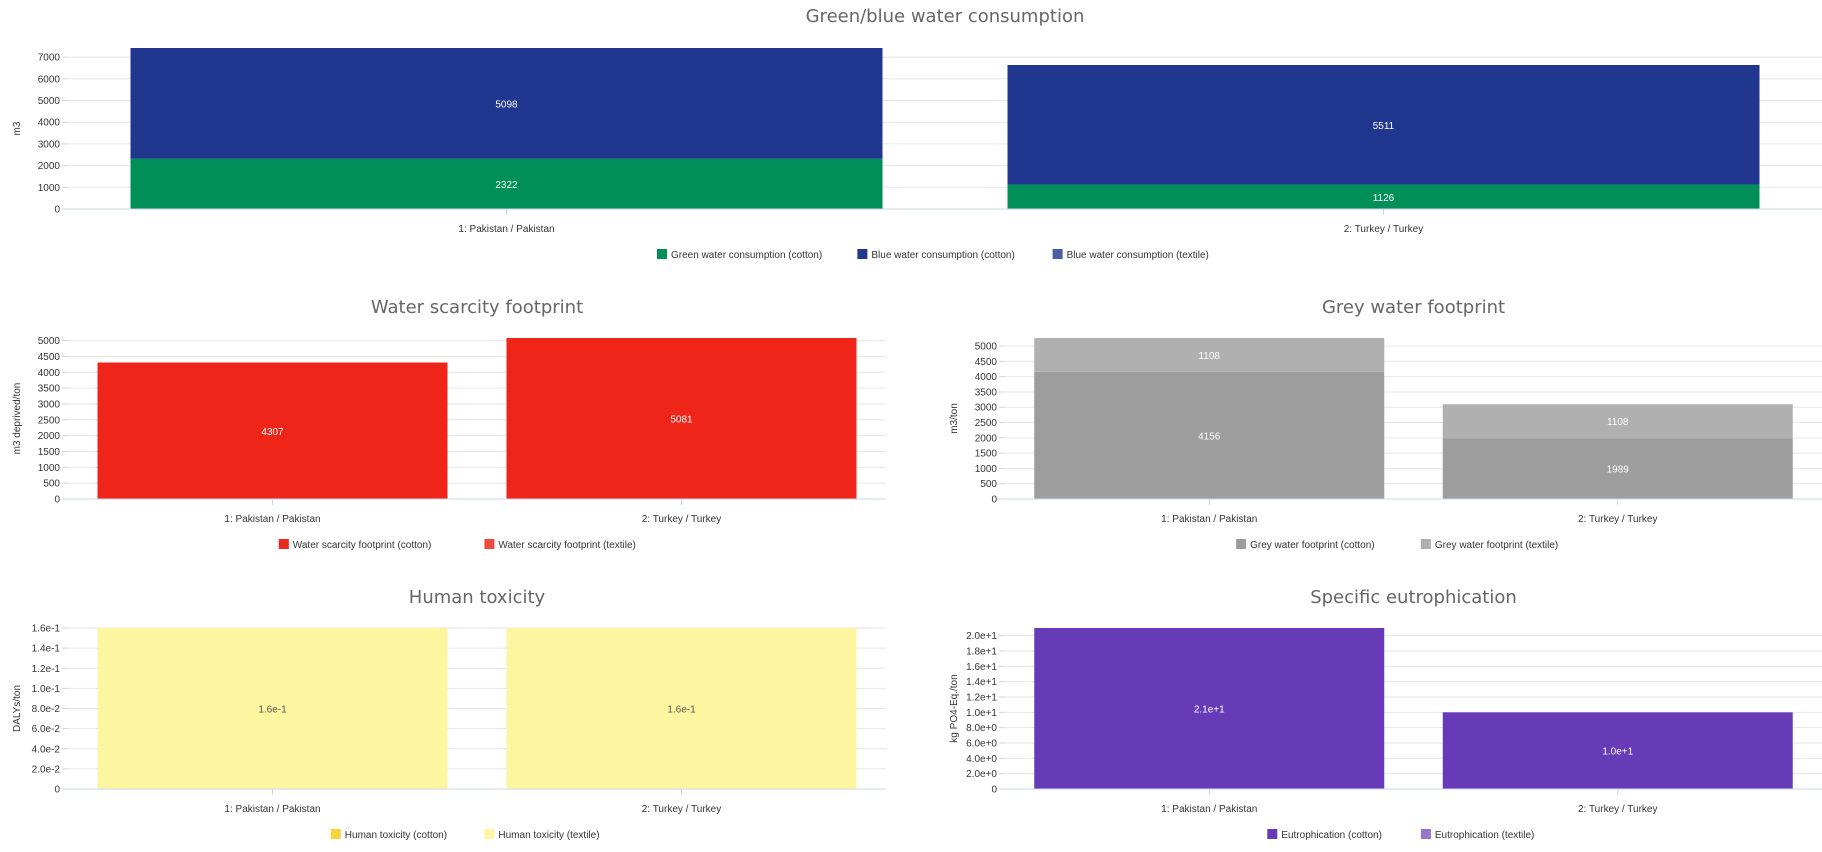  I want to click on y-tick-label: 1.0e-1, so click(46, 689).